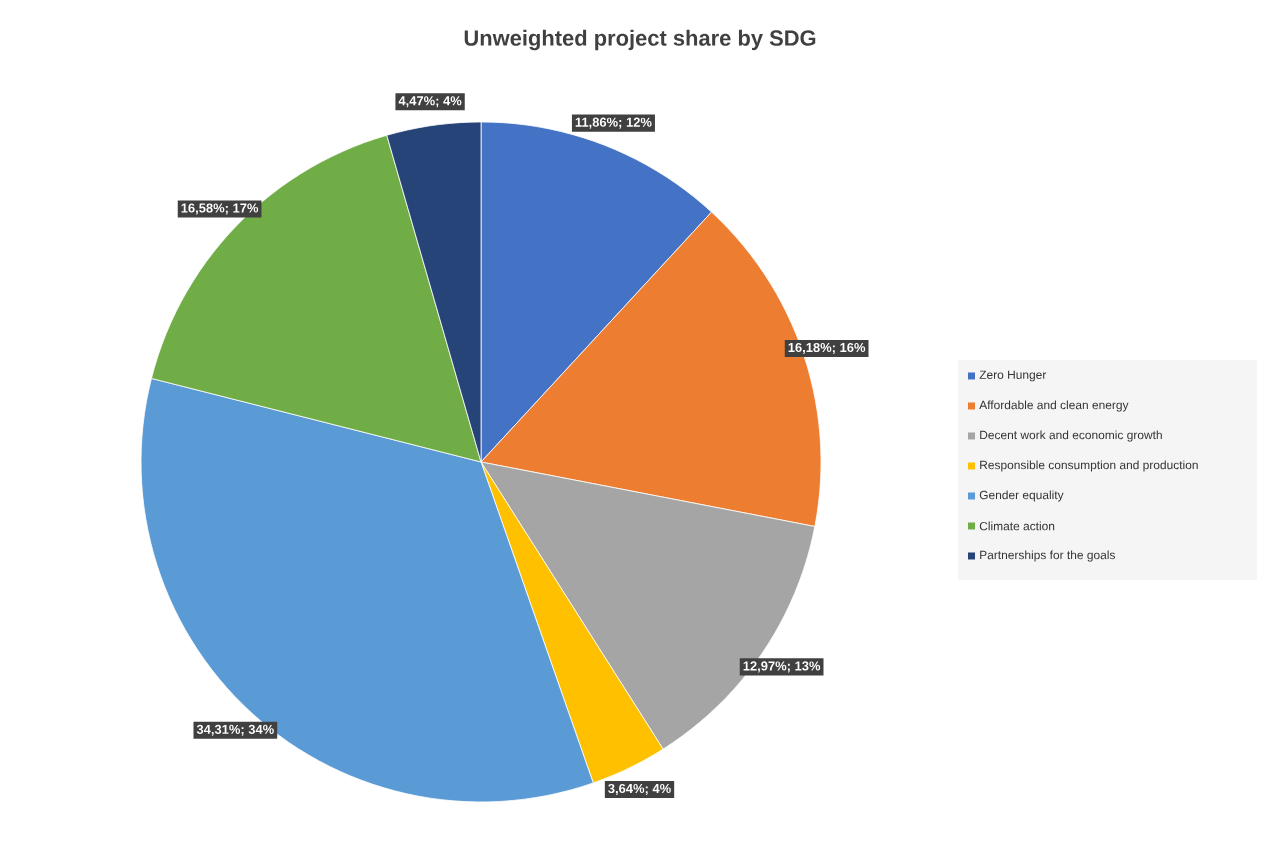 The width and height of the screenshot is (1271, 865). What do you see at coordinates (613, 123) in the screenshot?
I see `data-label: 11,86%; 12%` at bounding box center [613, 123].